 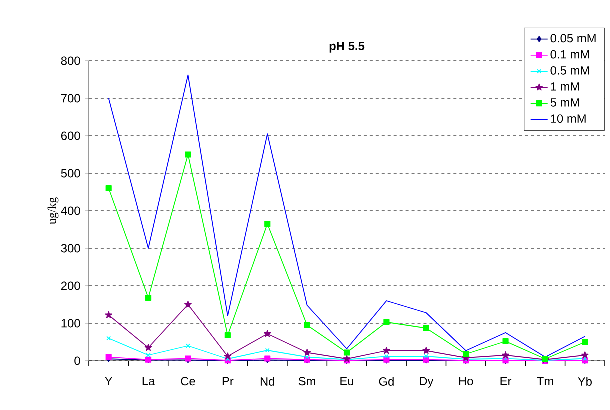 What do you see at coordinates (77, 361) in the screenshot?
I see `y-tick-label: 0` at bounding box center [77, 361].